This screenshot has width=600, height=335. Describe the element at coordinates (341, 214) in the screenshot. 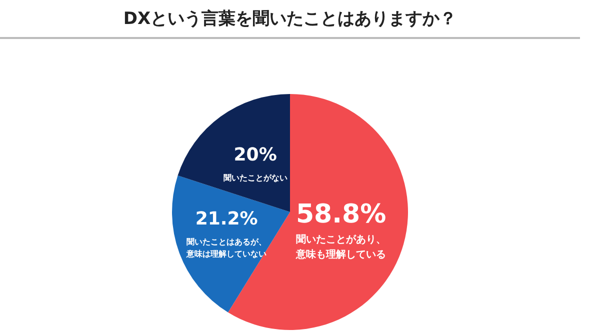

I see `data-label: 58.8%` at that location.